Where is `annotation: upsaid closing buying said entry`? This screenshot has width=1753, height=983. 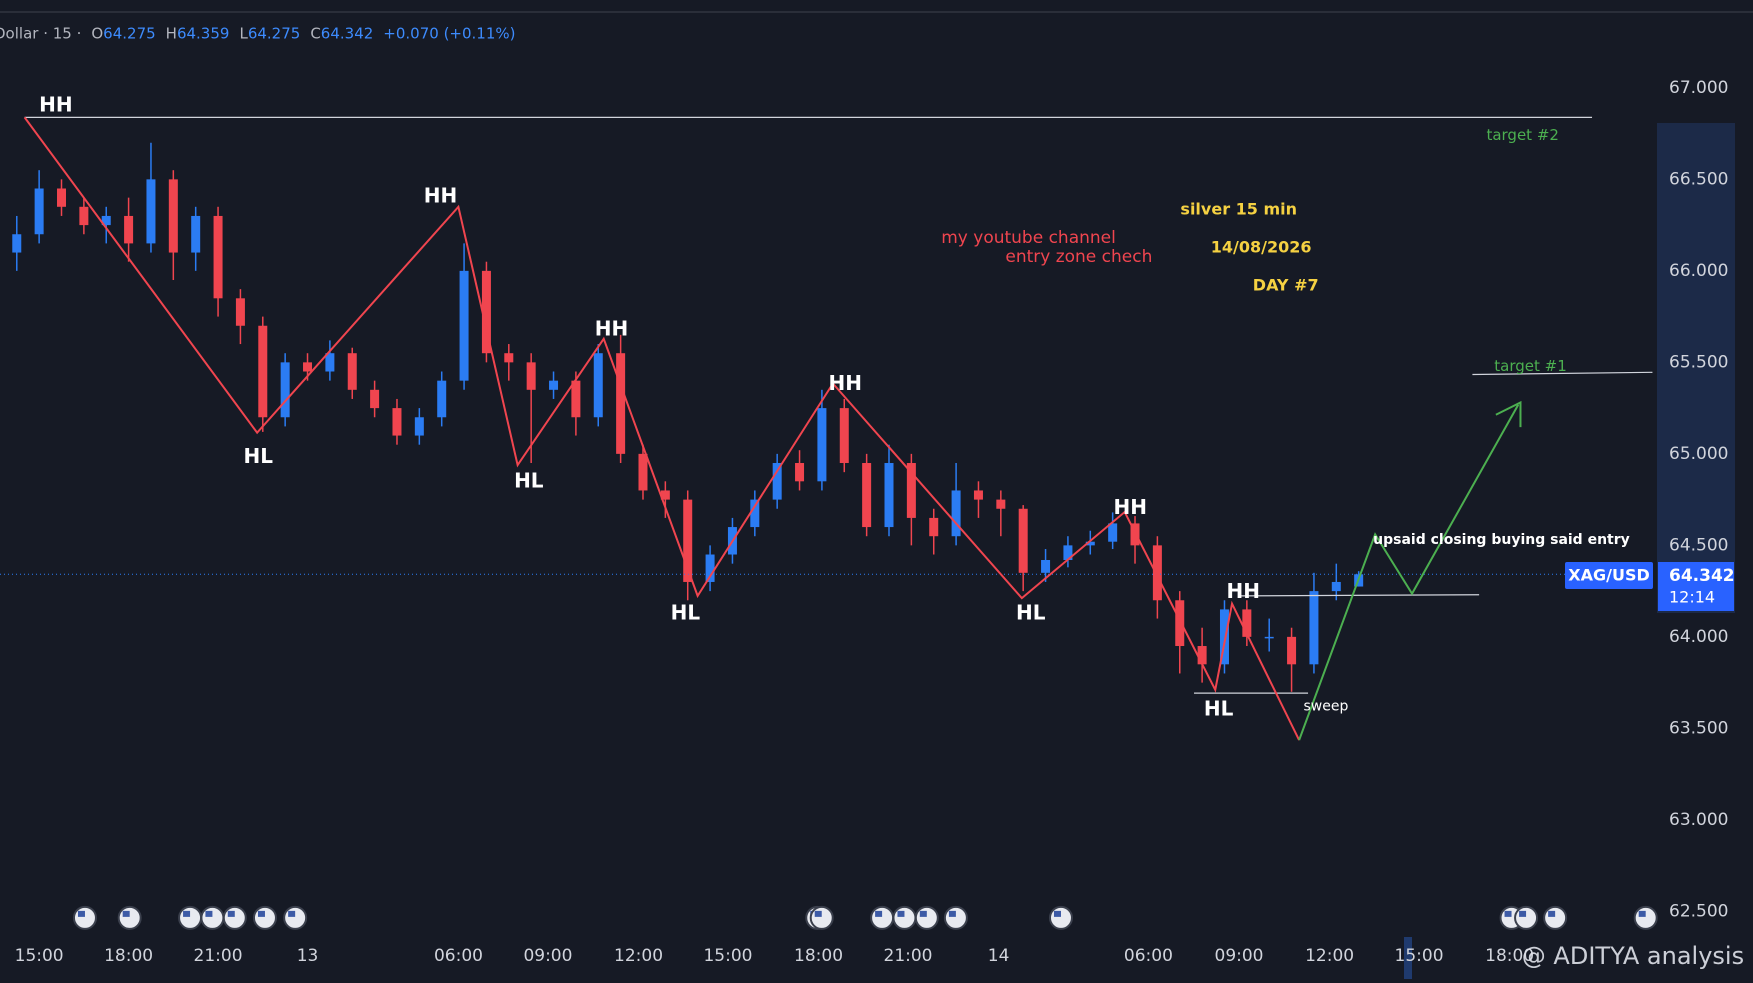
annotation: upsaid closing buying said entry is located at coordinates (1501, 540).